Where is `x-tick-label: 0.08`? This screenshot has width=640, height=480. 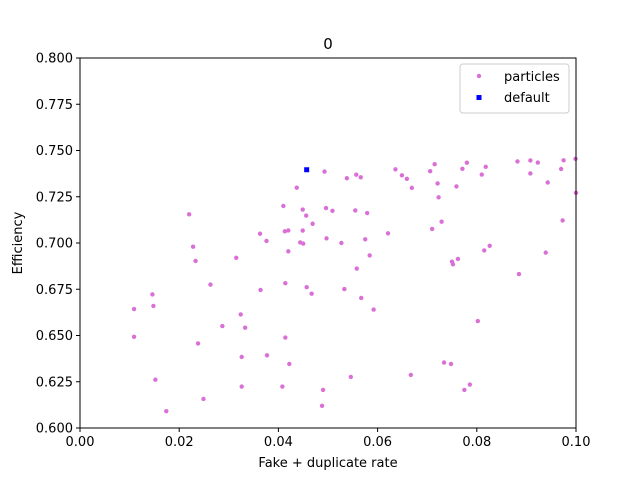 x-tick-label: 0.08 is located at coordinates (476, 442).